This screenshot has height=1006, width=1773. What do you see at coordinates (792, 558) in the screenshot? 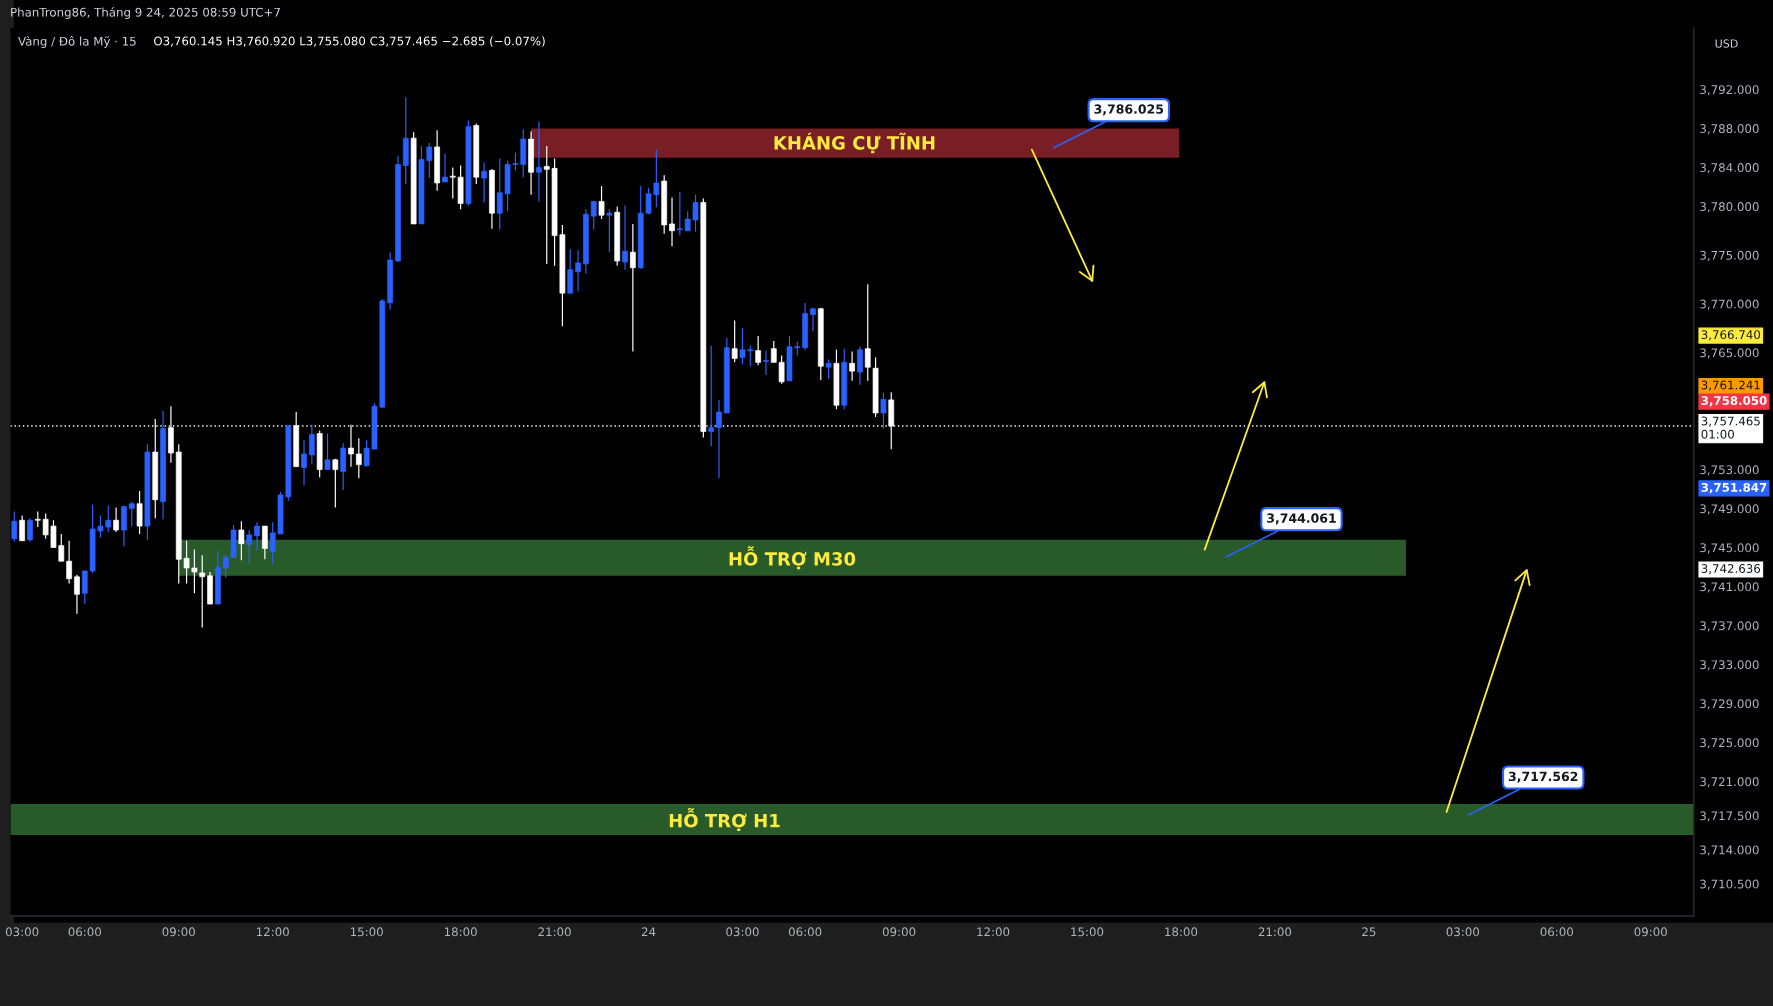
I see `band-label: HỖ TRỢ M30` at bounding box center [792, 558].